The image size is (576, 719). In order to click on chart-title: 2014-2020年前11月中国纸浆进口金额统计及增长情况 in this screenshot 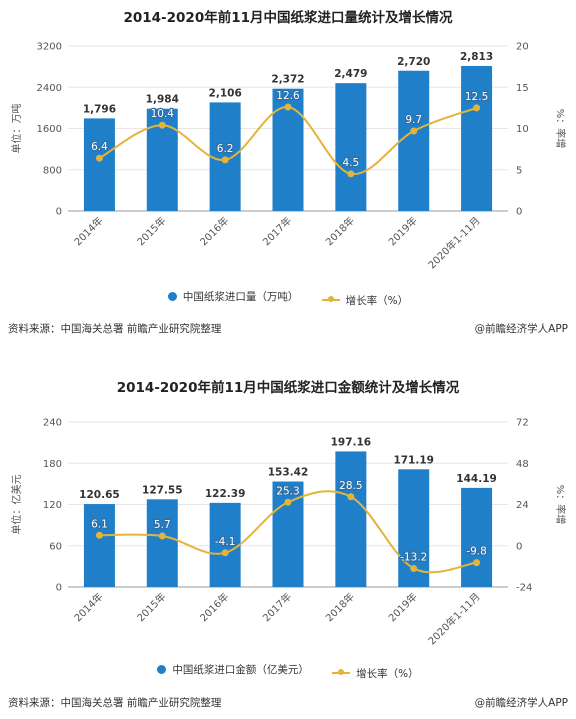, I will do `click(288, 388)`.